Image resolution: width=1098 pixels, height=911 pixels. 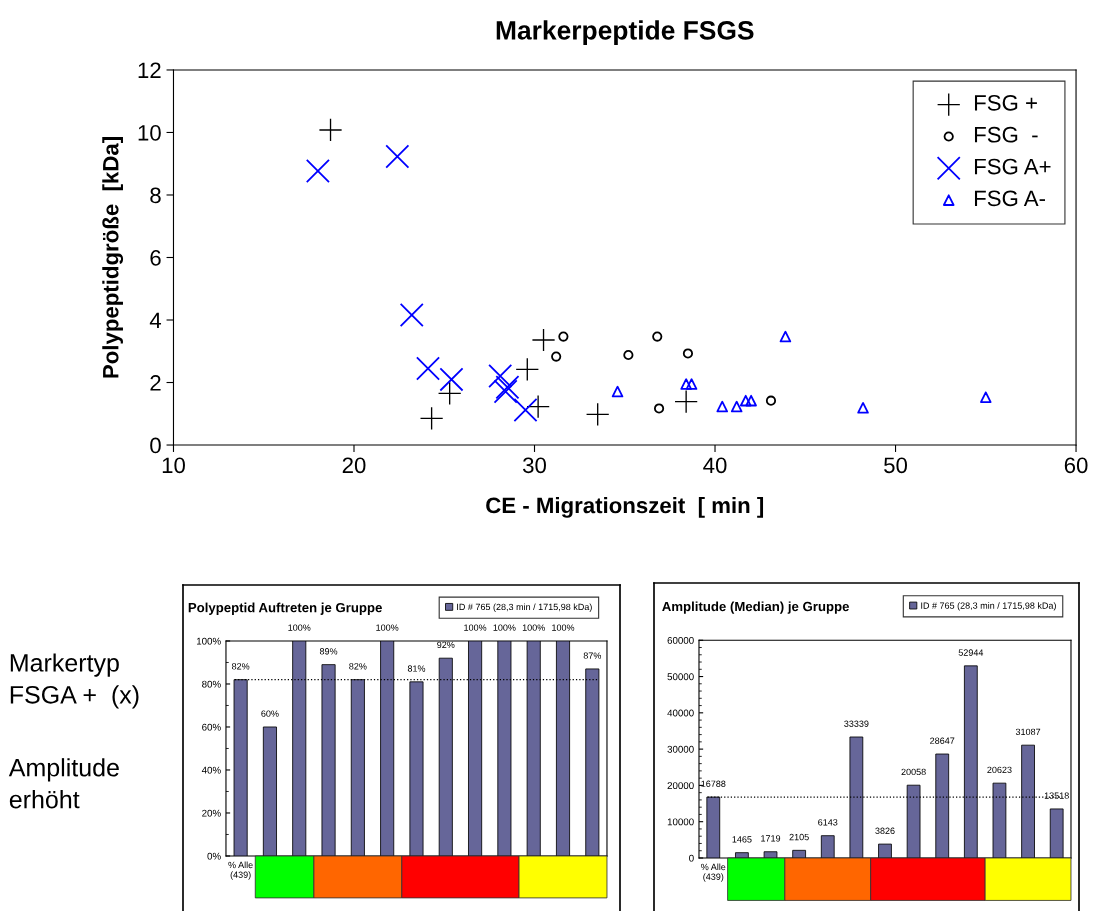 What do you see at coordinates (155, 258) in the screenshot?
I see `y-tick-label: 6` at bounding box center [155, 258].